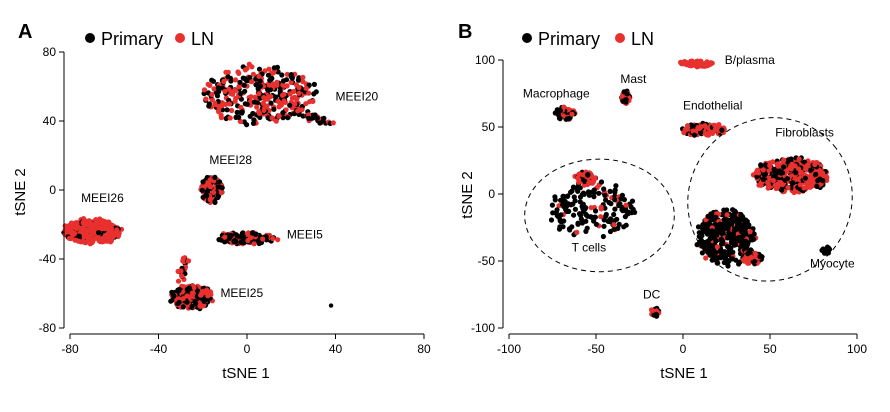 The height and width of the screenshot is (412, 890). Describe the element at coordinates (211, 189) in the screenshot. I see `cluster-meei28` at that location.